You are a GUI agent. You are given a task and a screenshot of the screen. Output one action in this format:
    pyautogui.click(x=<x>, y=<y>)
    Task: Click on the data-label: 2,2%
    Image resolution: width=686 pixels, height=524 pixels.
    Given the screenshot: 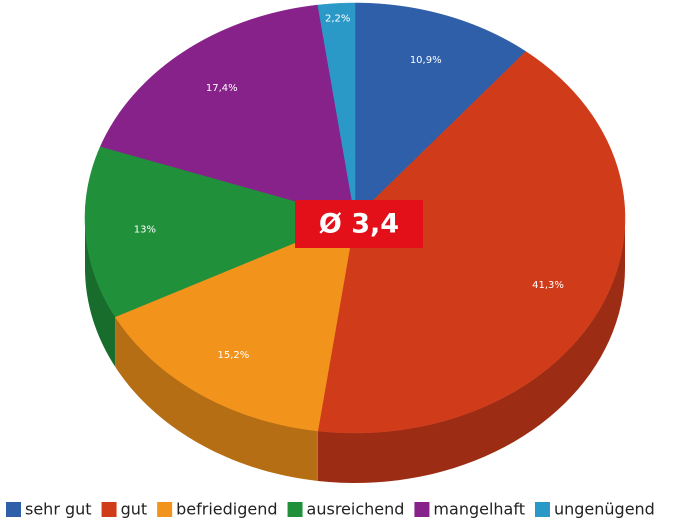 What is the action you would take?
    pyautogui.click(x=337, y=19)
    